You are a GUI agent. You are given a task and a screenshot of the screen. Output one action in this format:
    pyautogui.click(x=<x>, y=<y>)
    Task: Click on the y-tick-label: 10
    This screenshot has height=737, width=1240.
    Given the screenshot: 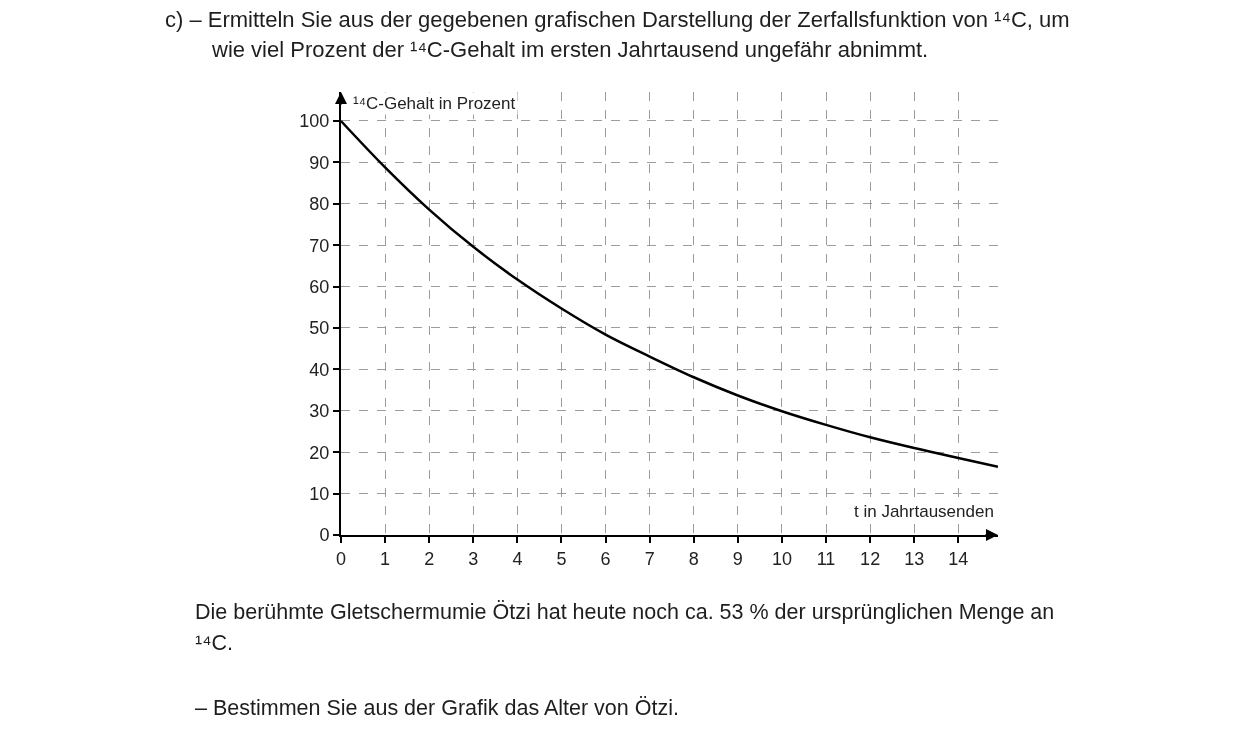 What is the action you would take?
    pyautogui.click(x=319, y=493)
    